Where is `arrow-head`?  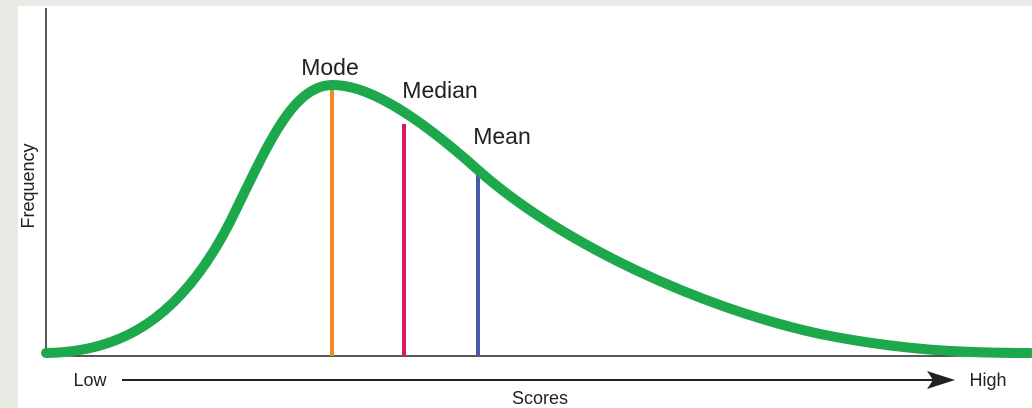
arrow-head is located at coordinates (941, 380).